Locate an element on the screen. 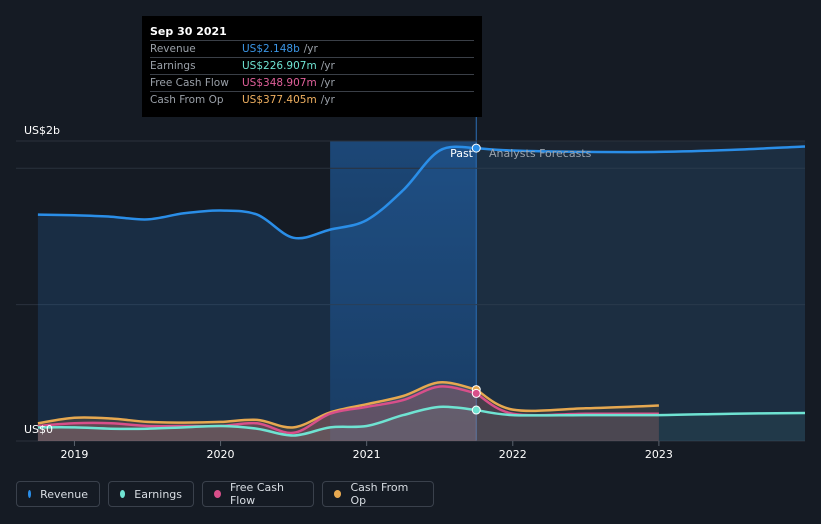 This screenshot has width=821, height=524. y-bottom-label: US$0 is located at coordinates (38, 429).